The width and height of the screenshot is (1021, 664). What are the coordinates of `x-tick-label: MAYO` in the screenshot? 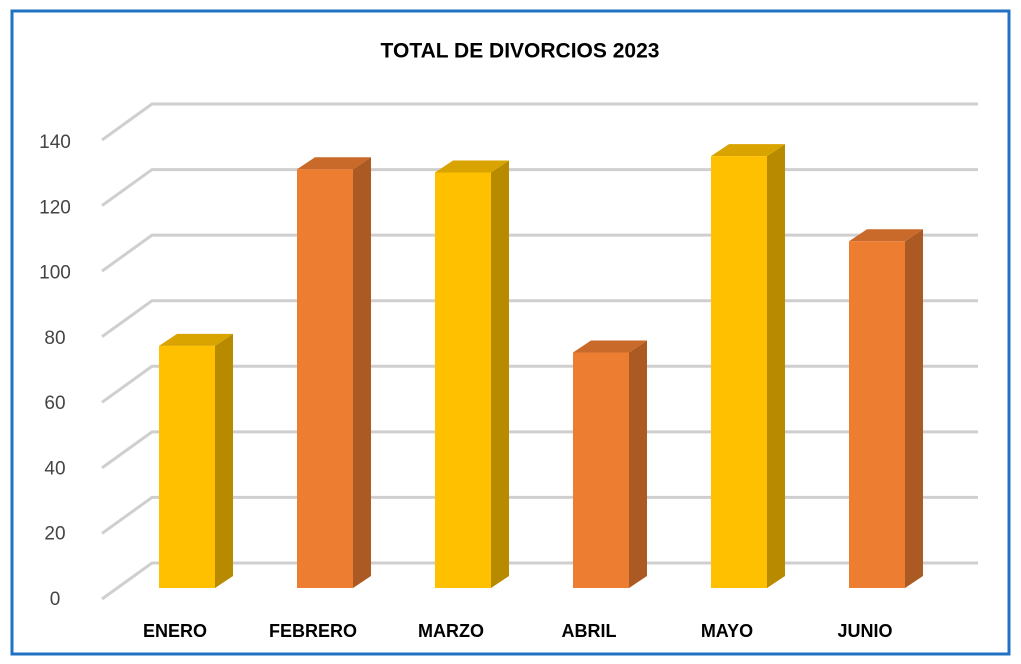 It's located at (727, 631).